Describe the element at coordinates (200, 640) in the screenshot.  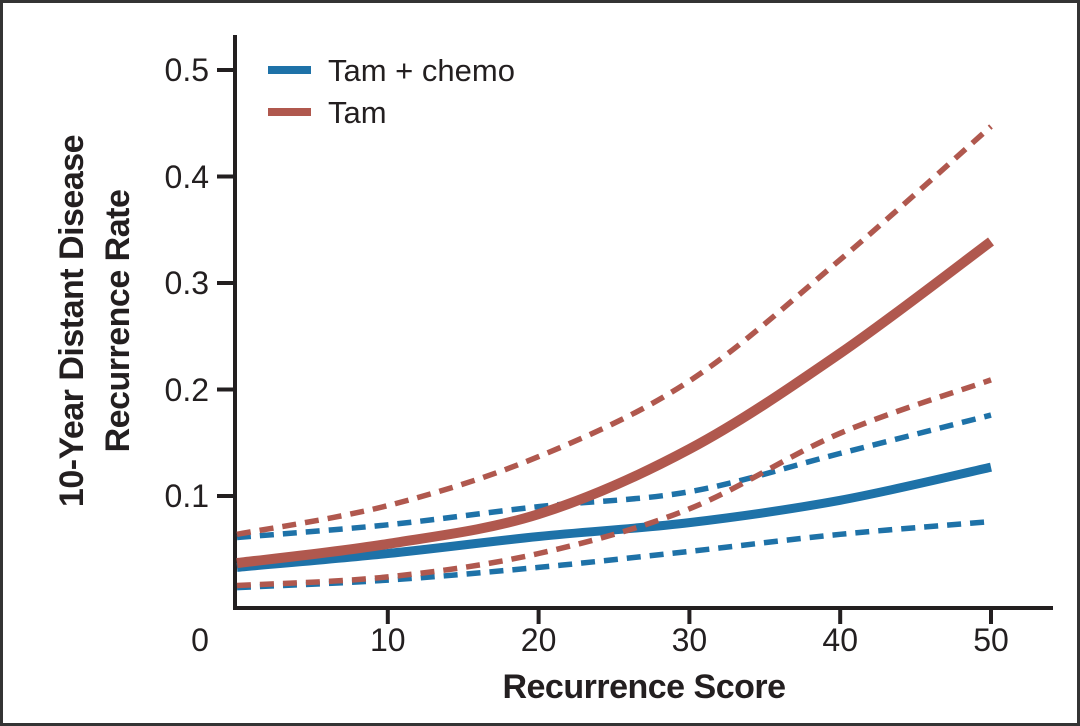
I see `x-tick-label: 0` at that location.